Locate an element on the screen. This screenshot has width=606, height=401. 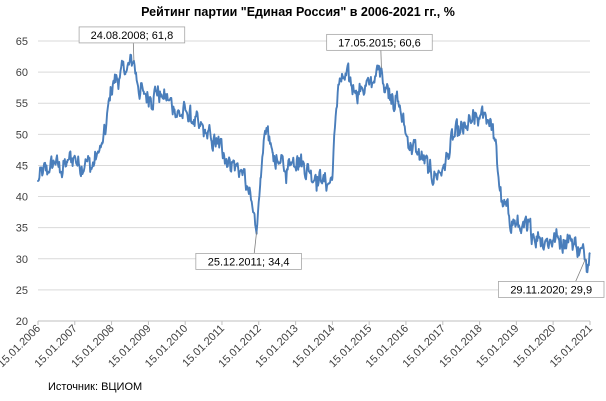
y-tick-label: 55 is located at coordinates (22, 104).